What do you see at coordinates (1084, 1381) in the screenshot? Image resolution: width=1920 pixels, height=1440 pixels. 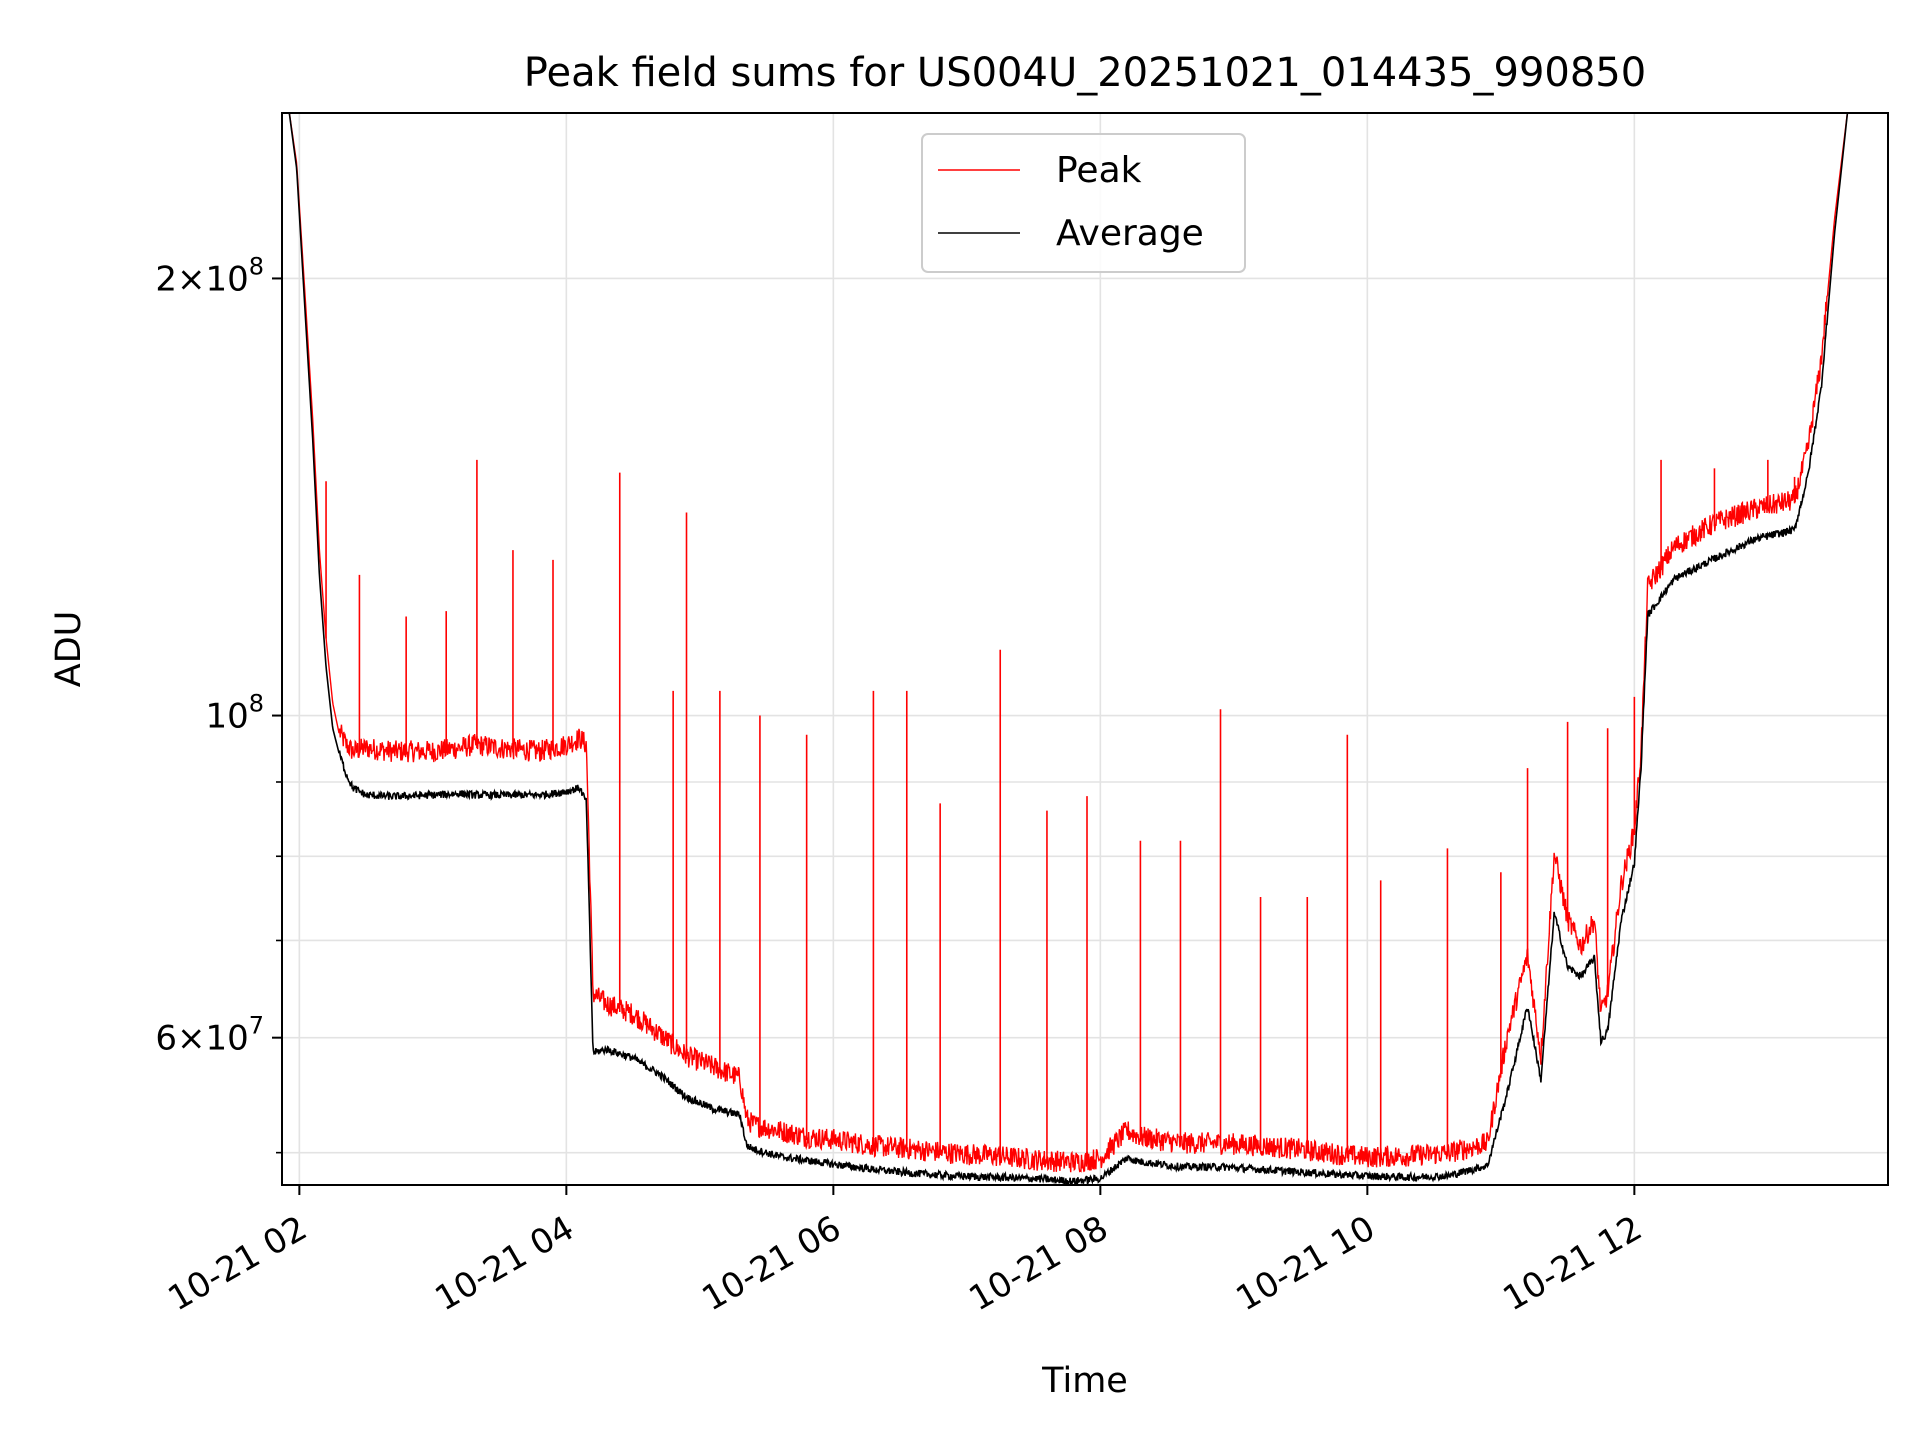 I see `x-axis-label: Time` at bounding box center [1084, 1381].